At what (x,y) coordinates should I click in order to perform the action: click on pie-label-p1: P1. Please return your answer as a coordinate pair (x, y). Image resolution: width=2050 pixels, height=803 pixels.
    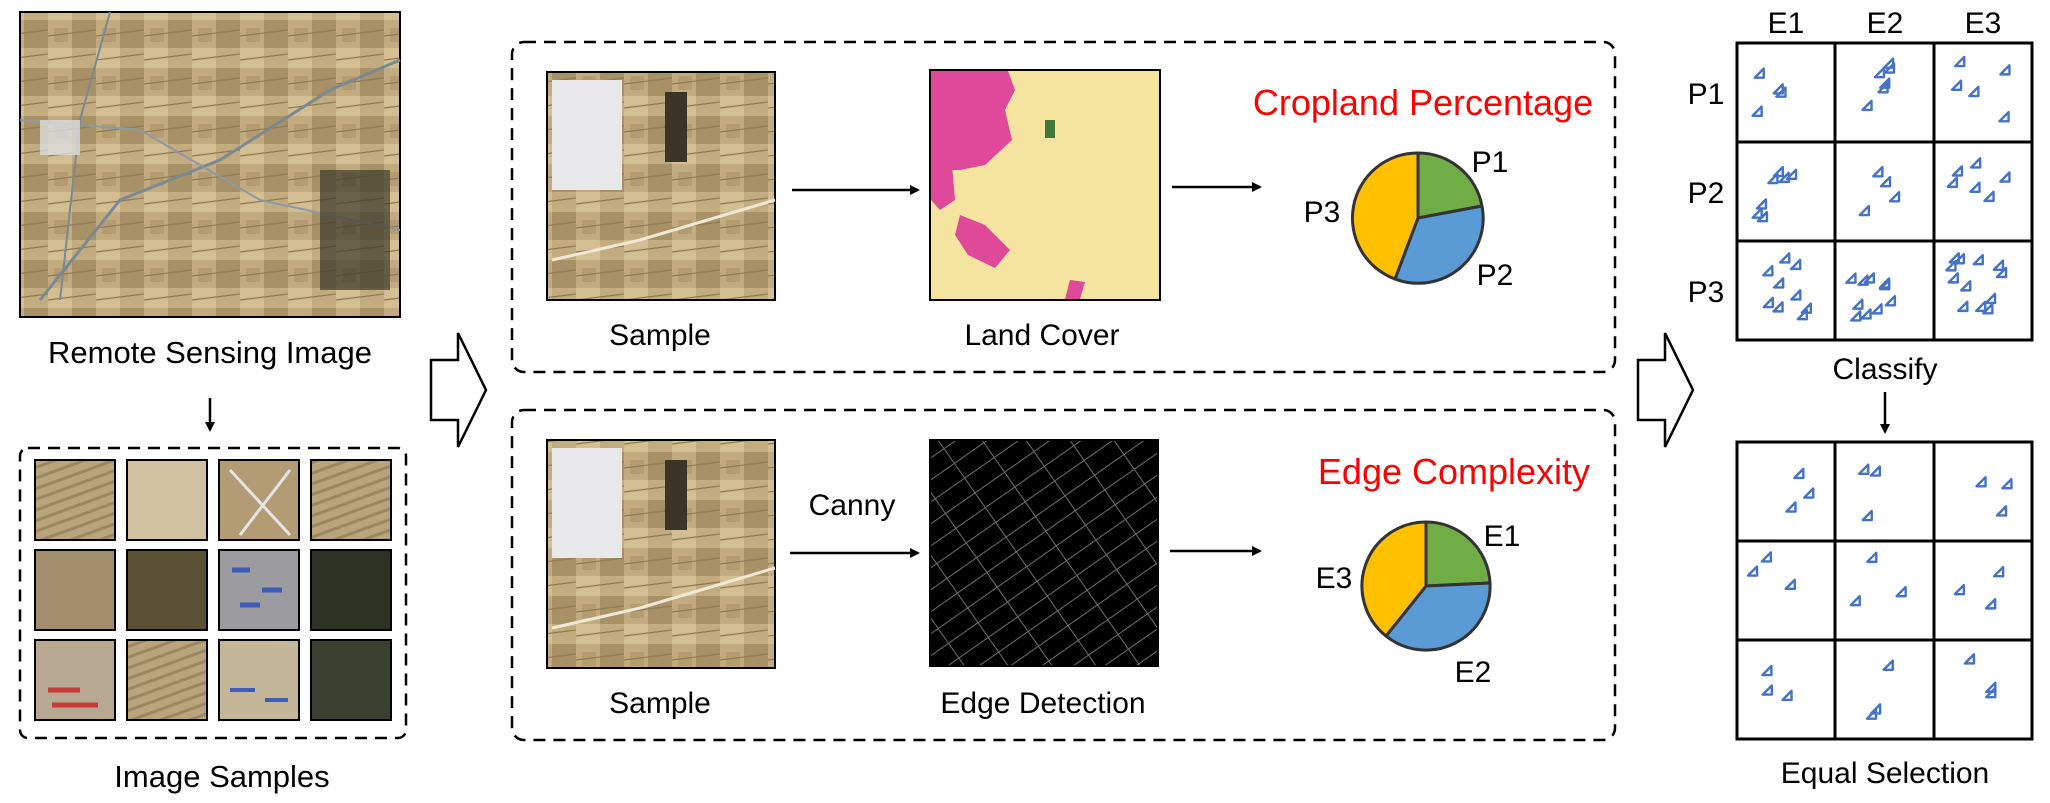
    Looking at the image, I should click on (1490, 162).